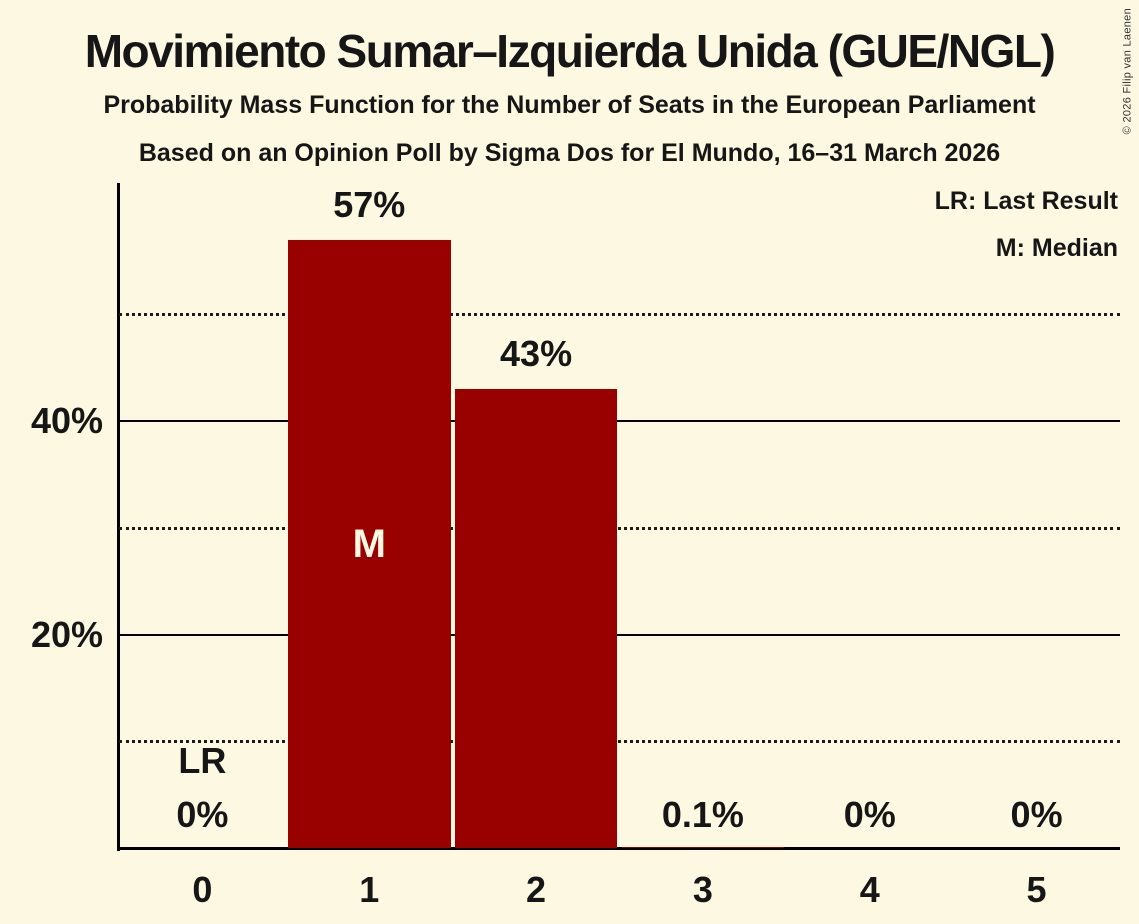 Image resolution: width=1139 pixels, height=924 pixels. What do you see at coordinates (1036, 889) in the screenshot?
I see `x-tick-label-5: 5` at bounding box center [1036, 889].